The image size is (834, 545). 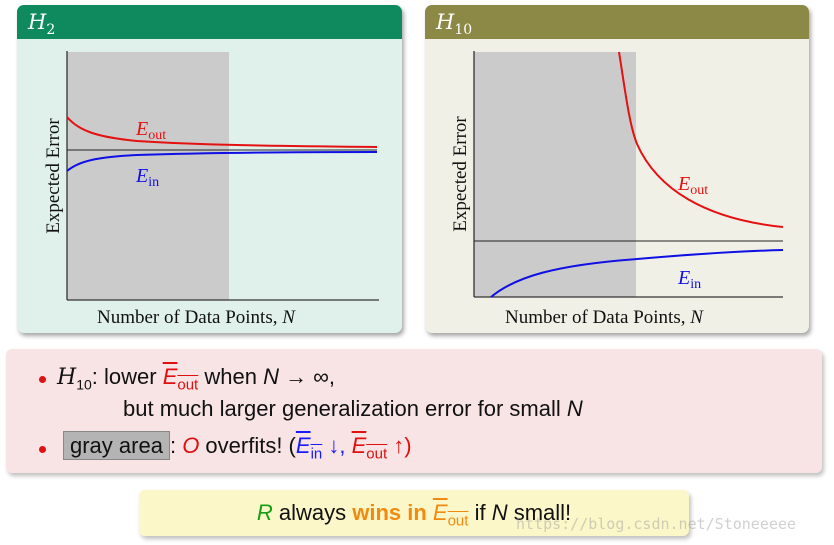 I want to click on panel-h10-header: H10, so click(x=617, y=22).